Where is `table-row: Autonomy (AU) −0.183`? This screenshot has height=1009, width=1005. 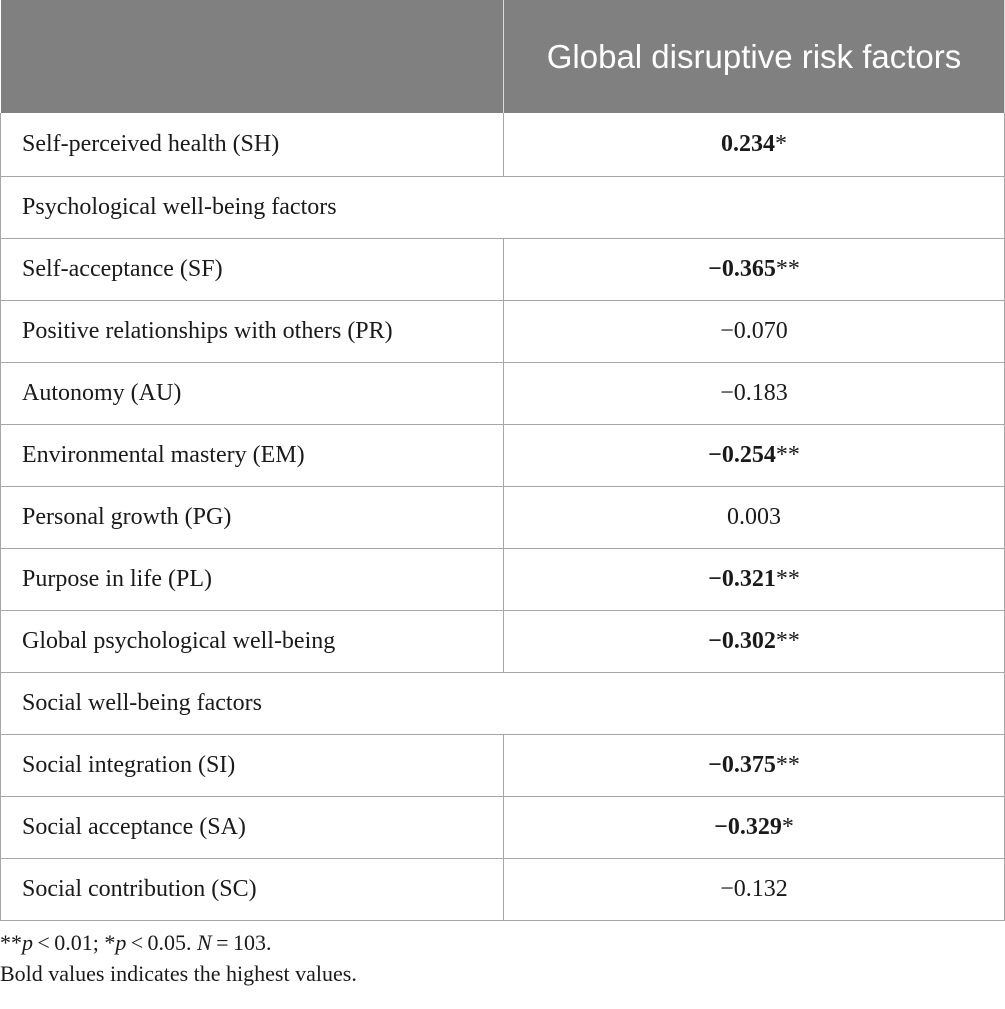
table-row: Autonomy (AU) −0.183 is located at coordinates (502, 393).